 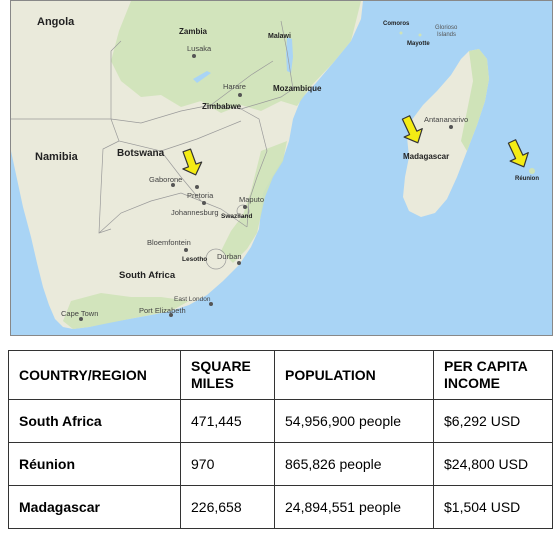 I want to click on label-botswana: Botswana, so click(x=141, y=153).